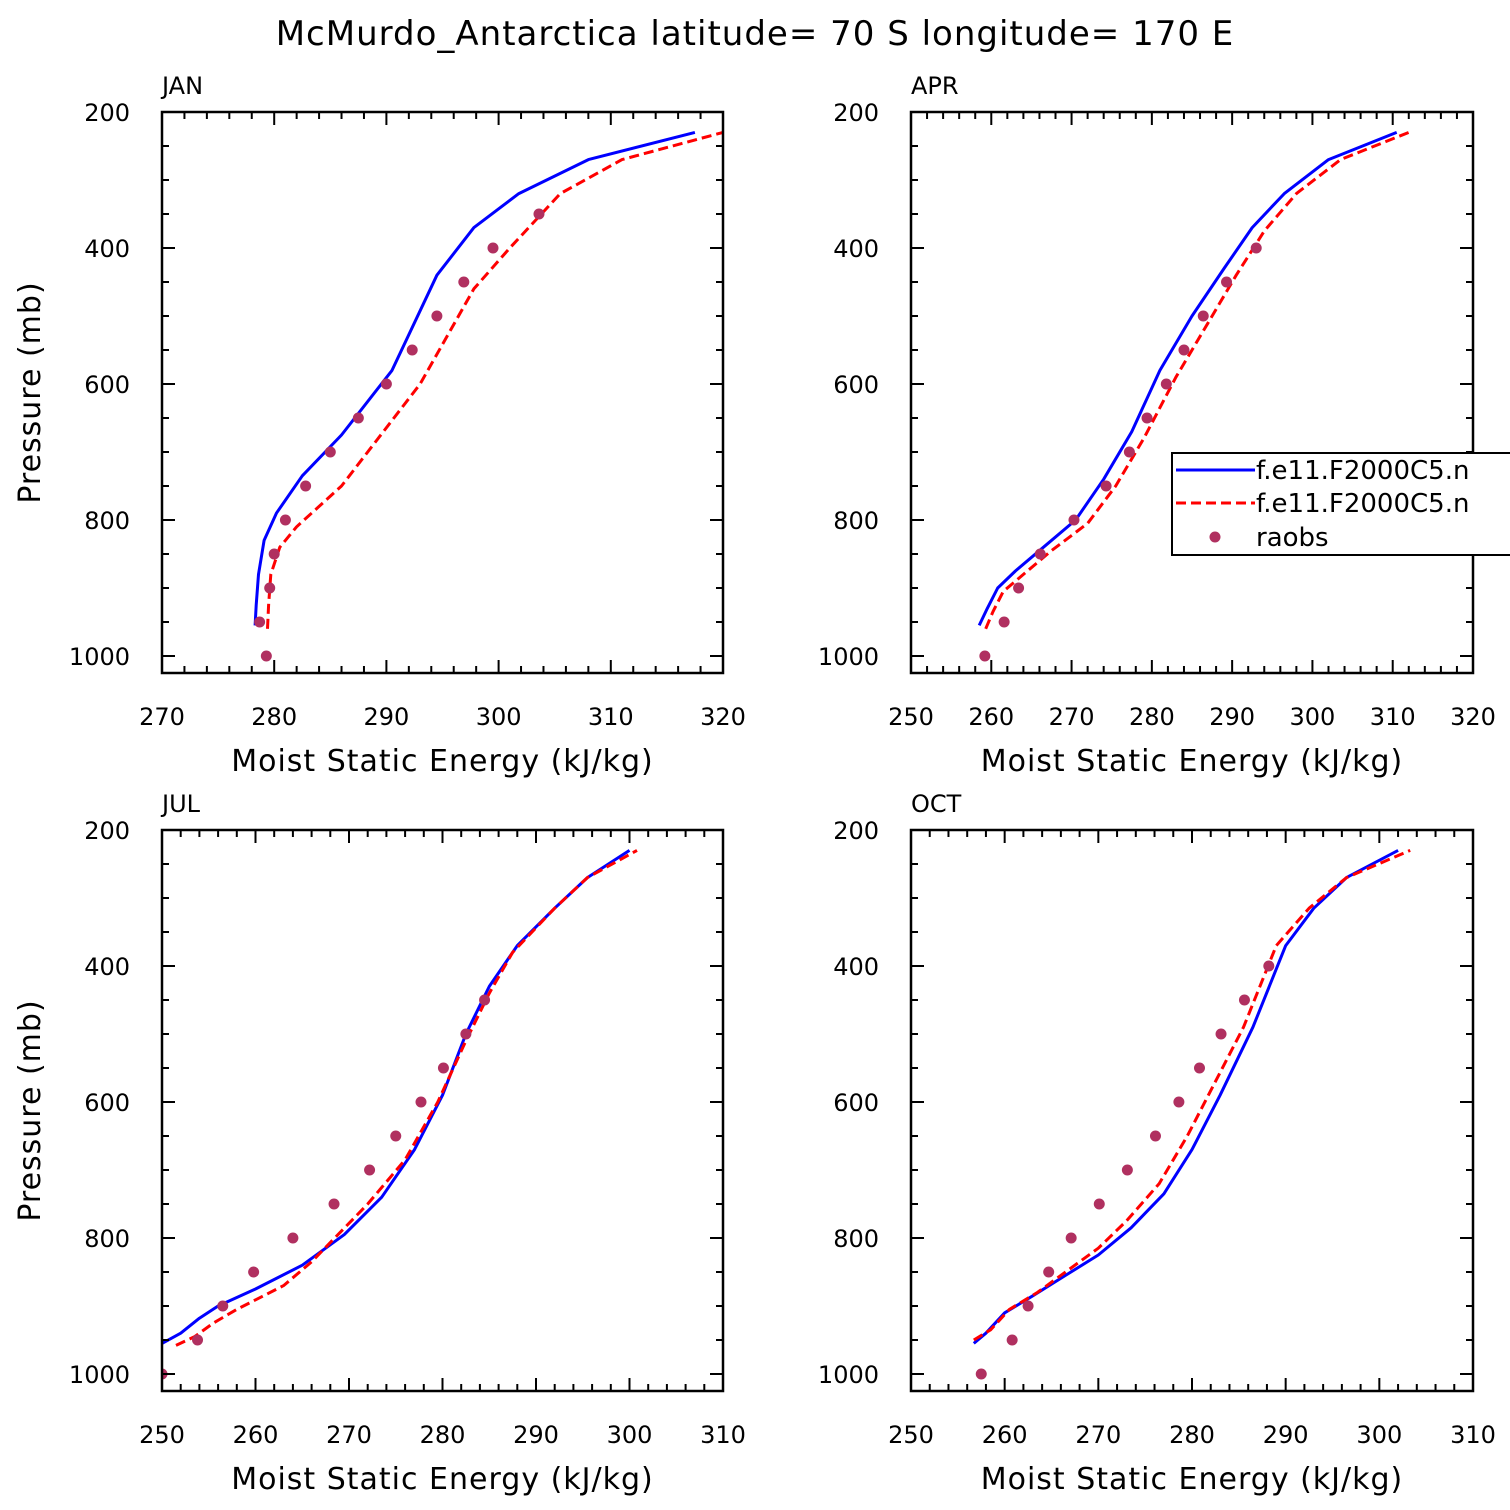  Describe the element at coordinates (1473, 717) in the screenshot. I see `x-tick-label: 320` at that location.